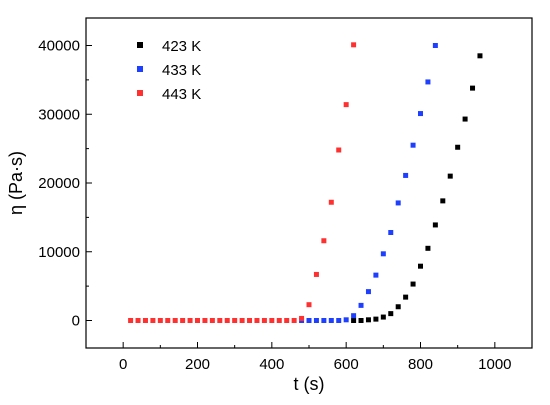  What do you see at coordinates (59, 252) in the screenshot?
I see `y-tick-label: 10000` at bounding box center [59, 252].